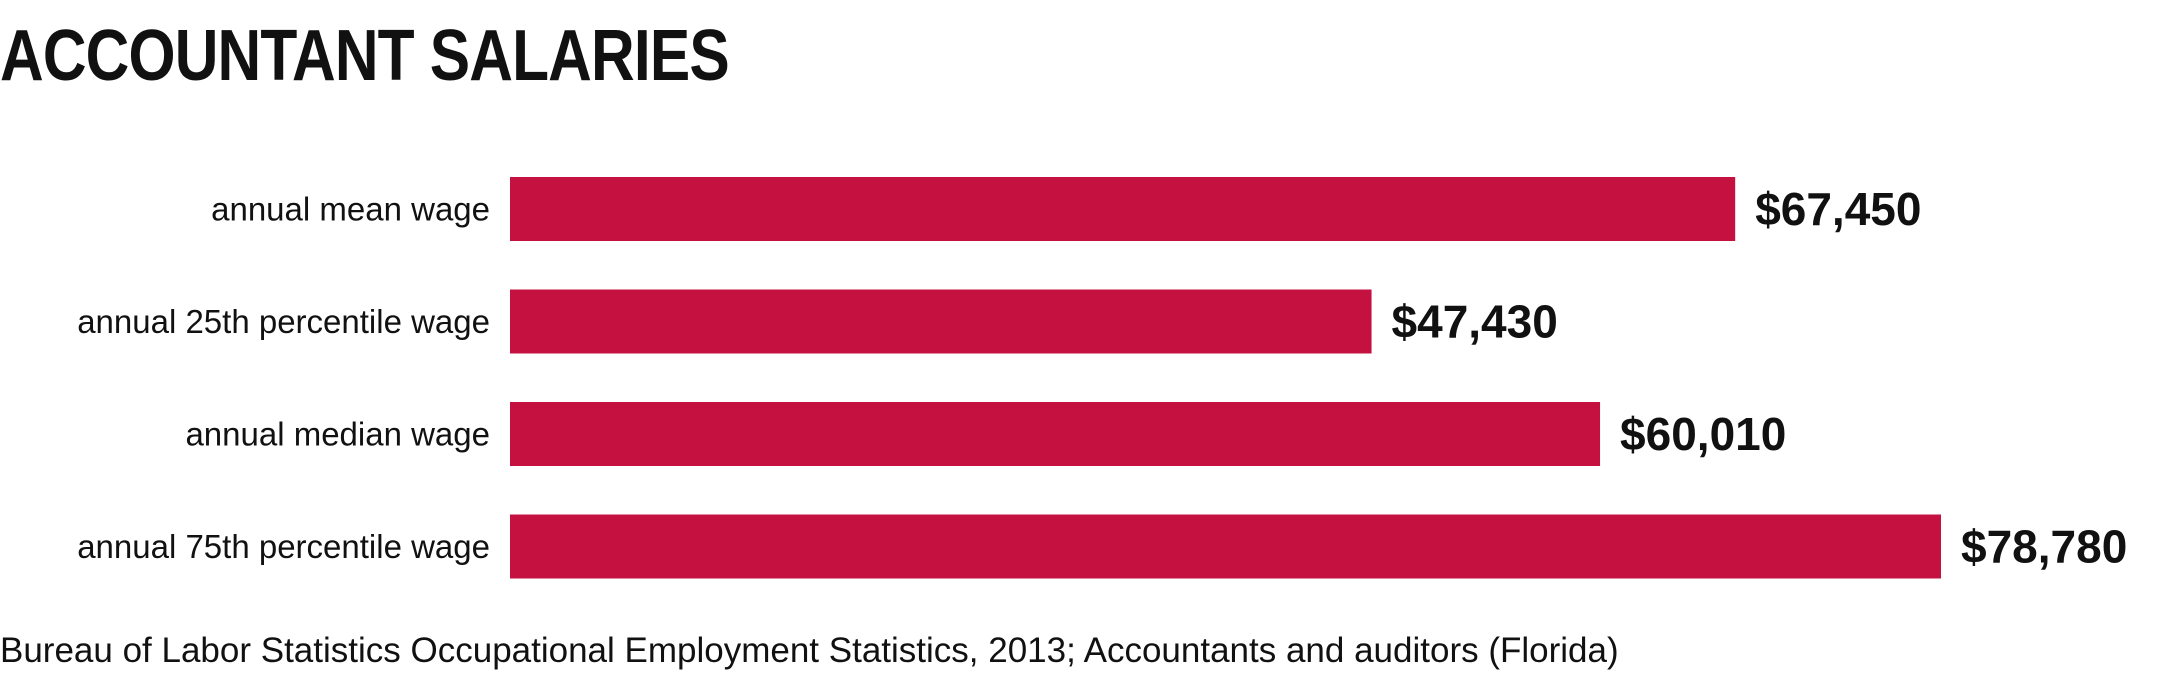  I want to click on value-label: $60,010, so click(1703, 434).